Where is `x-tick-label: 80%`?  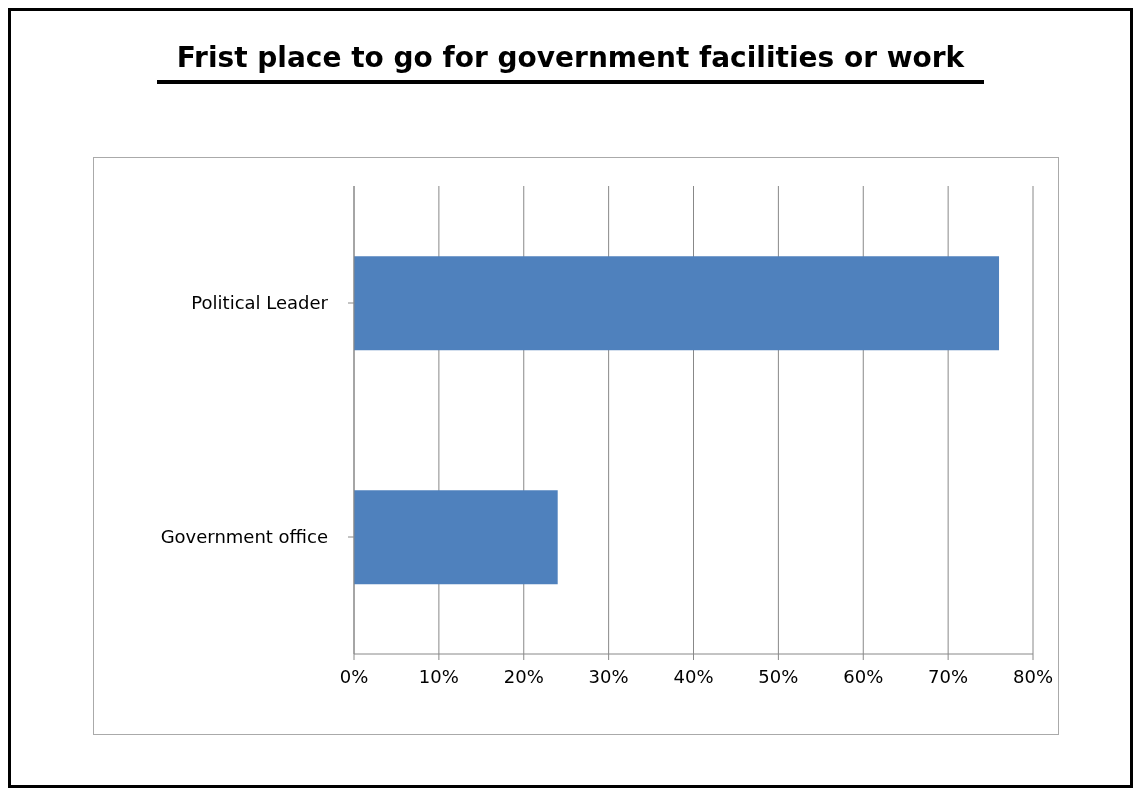 x-tick-label: 80% is located at coordinates (1033, 676).